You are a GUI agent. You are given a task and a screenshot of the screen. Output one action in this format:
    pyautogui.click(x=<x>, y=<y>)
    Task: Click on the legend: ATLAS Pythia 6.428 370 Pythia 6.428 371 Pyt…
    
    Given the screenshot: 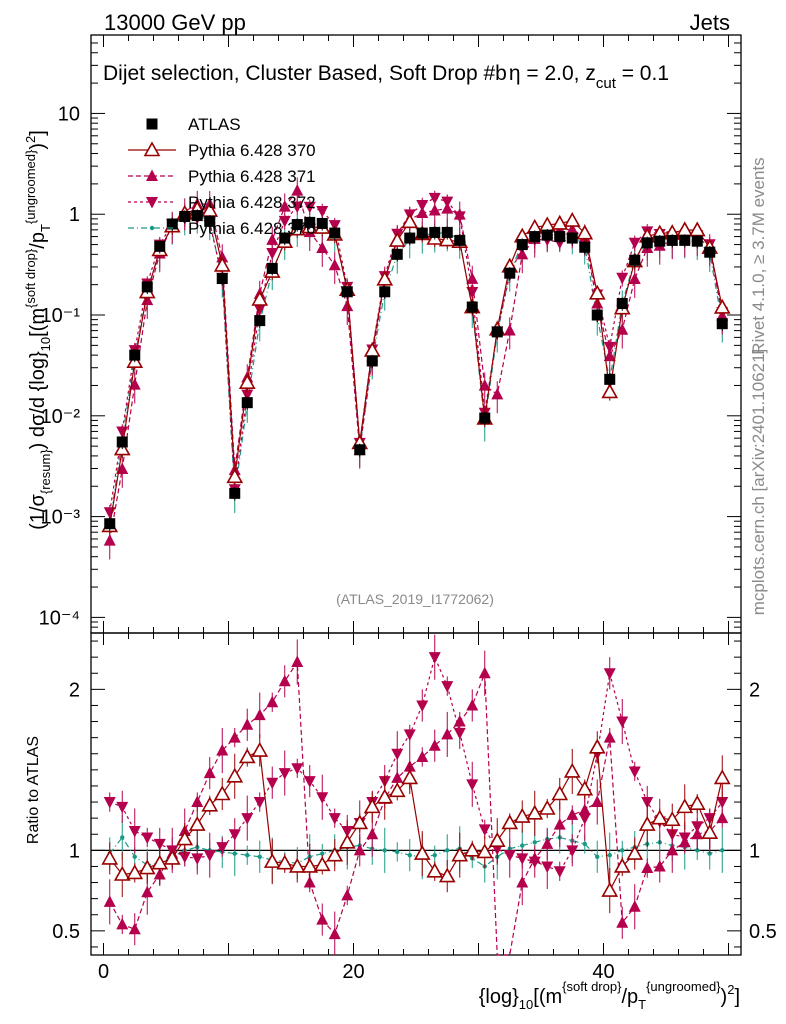 What is the action you would take?
    pyautogui.click(x=222, y=176)
    